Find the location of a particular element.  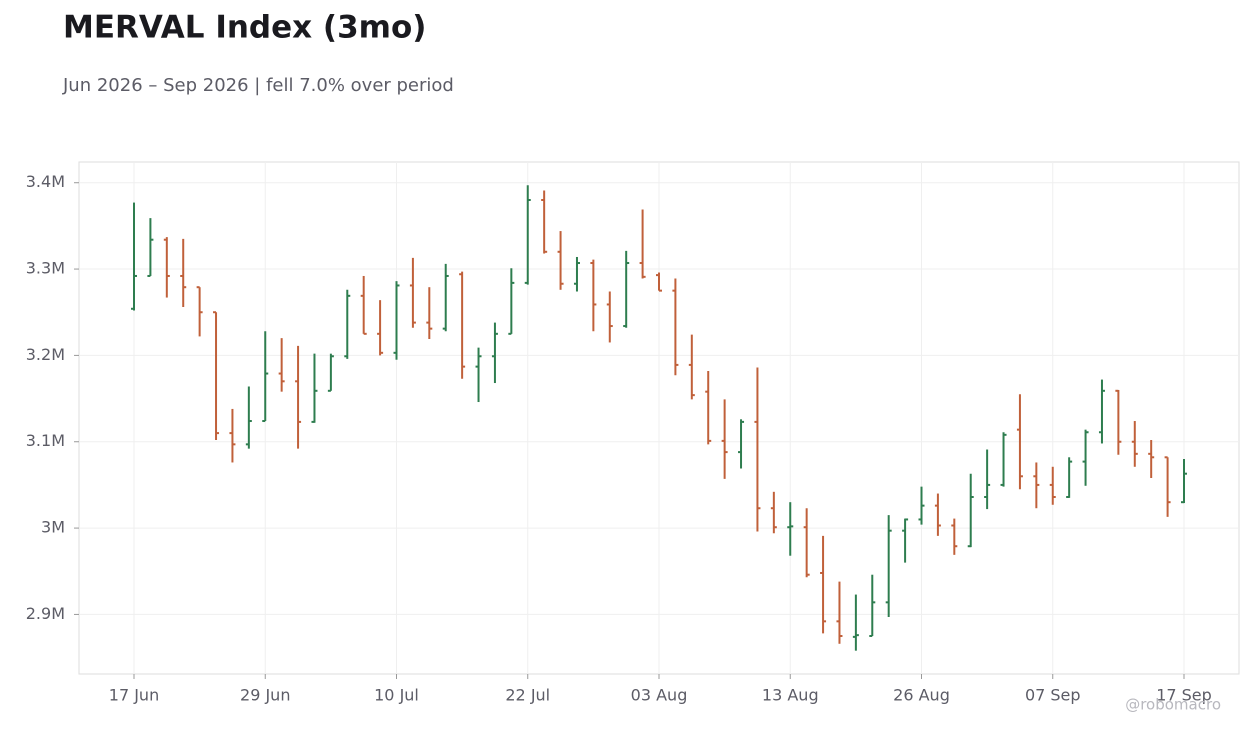

watermark: @robomacro is located at coordinates (1173, 705).